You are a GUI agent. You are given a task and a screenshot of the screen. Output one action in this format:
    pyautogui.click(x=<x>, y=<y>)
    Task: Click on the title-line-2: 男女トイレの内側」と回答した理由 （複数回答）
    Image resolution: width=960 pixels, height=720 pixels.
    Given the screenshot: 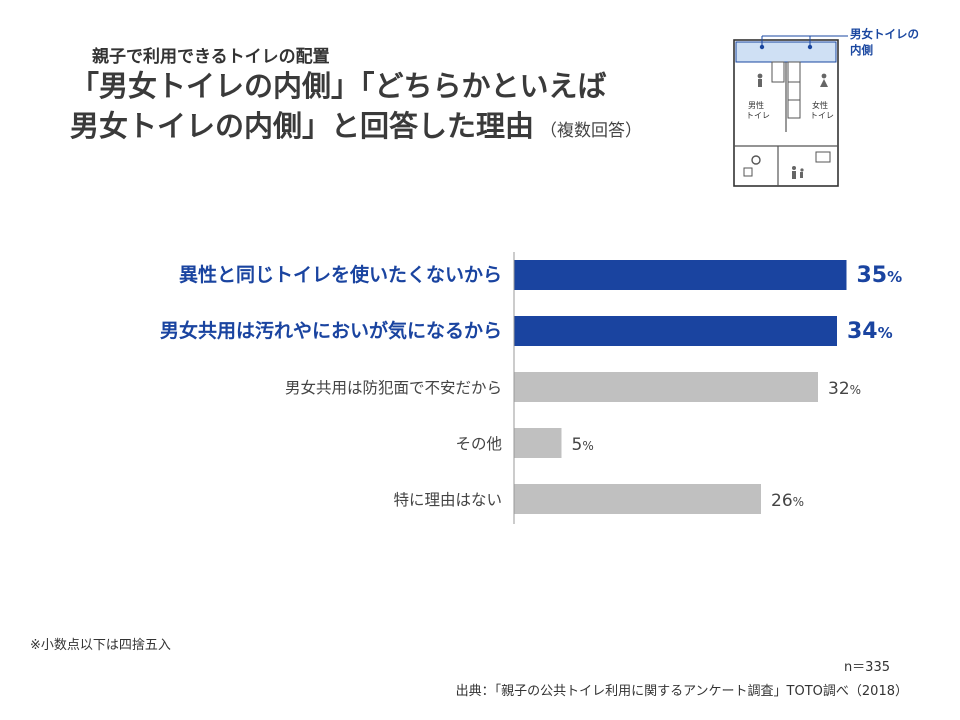 What is the action you would take?
    pyautogui.click(x=356, y=128)
    